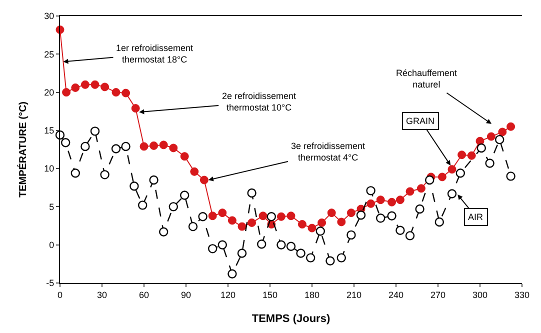 This screenshot has height=333, width=541. What do you see at coordinates (480, 295) in the screenshot?
I see `x-tick-label: 300` at bounding box center [480, 295].